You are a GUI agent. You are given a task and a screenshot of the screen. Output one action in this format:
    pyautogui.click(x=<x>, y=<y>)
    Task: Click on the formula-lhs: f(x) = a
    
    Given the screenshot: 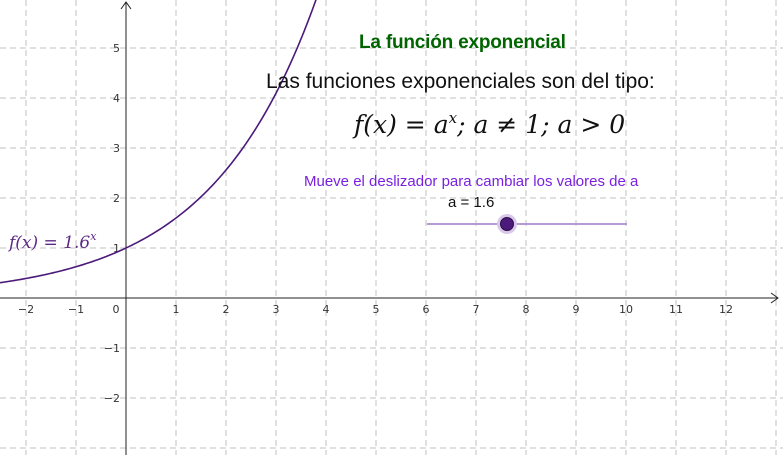 What is the action you would take?
    pyautogui.click(x=401, y=124)
    